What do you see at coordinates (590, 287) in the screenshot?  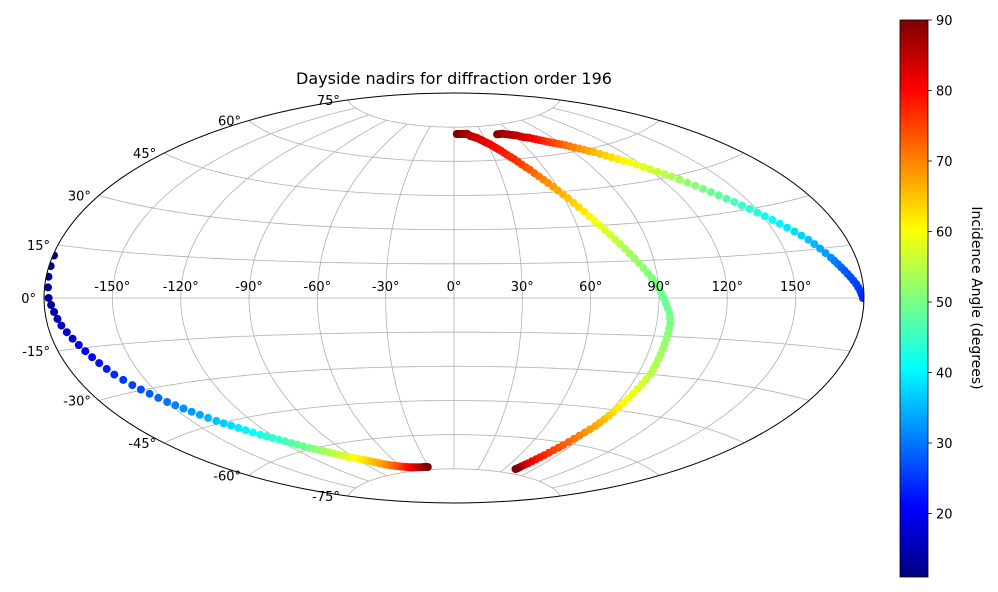 I see `lon-tick-label: 60°` at bounding box center [590, 287].